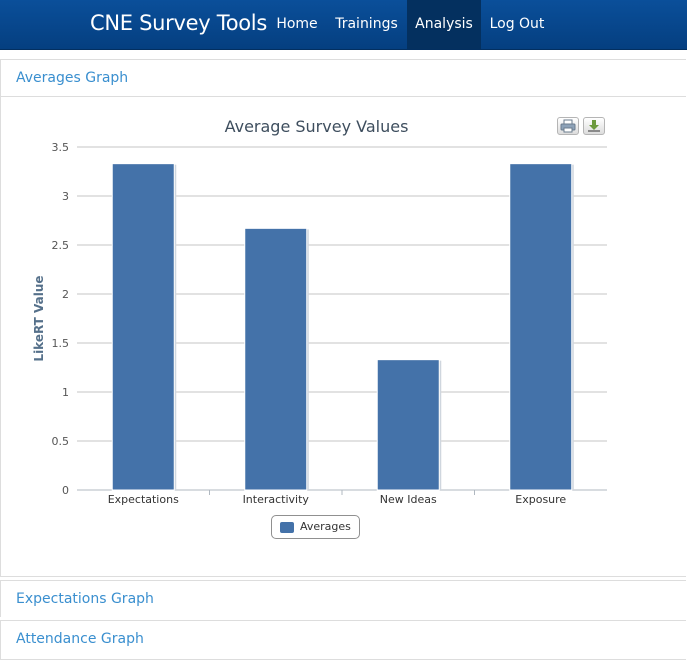 This screenshot has width=687, height=660. What do you see at coordinates (65, 196) in the screenshot?
I see `y-tick-label: 3` at bounding box center [65, 196].